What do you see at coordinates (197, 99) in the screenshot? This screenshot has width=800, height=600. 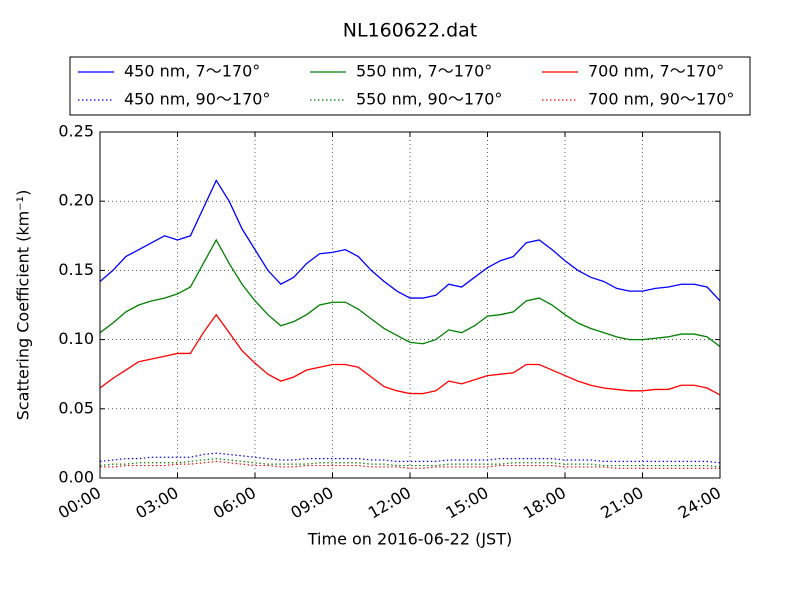 I see `legend-label: 450 nm, 90～170°` at bounding box center [197, 99].